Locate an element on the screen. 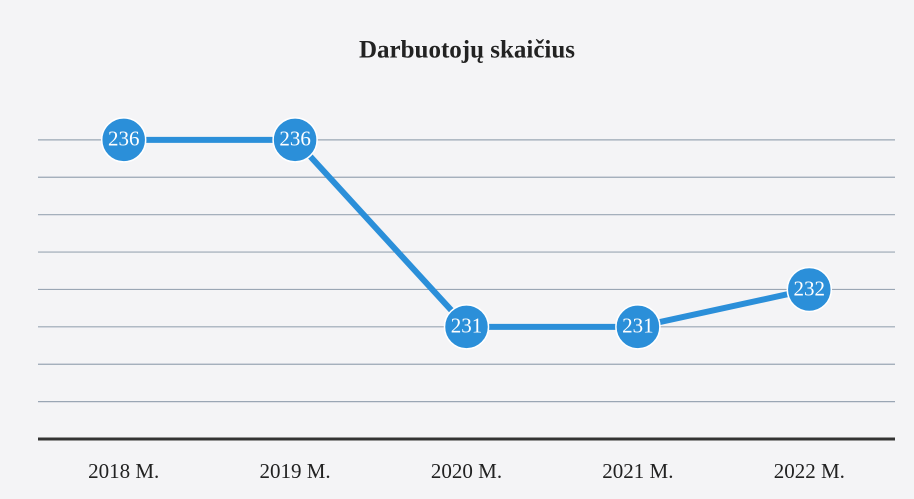 This screenshot has height=499, width=914. x-tick-label: 2019 M. is located at coordinates (295, 471).